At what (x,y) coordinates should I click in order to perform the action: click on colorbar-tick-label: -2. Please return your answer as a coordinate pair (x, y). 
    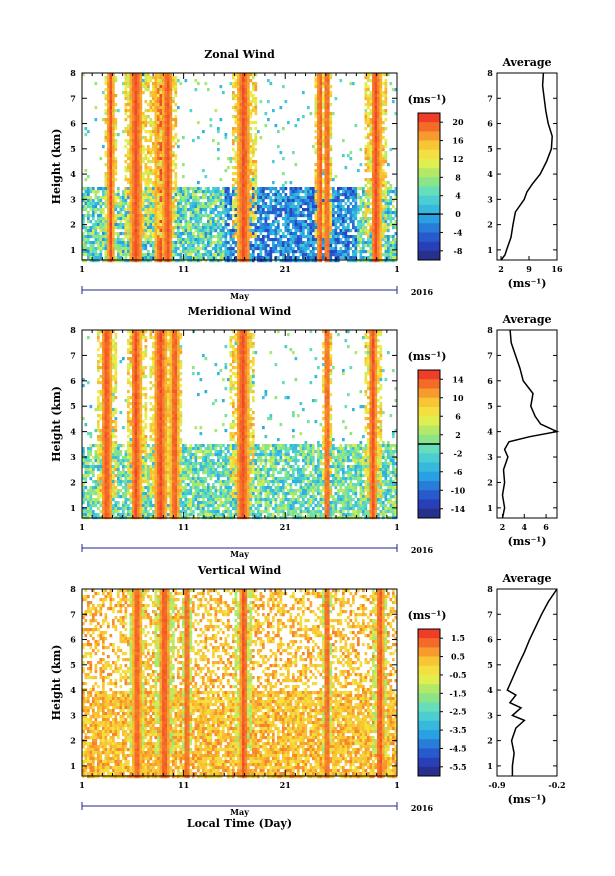
    Looking at the image, I should click on (458, 453).